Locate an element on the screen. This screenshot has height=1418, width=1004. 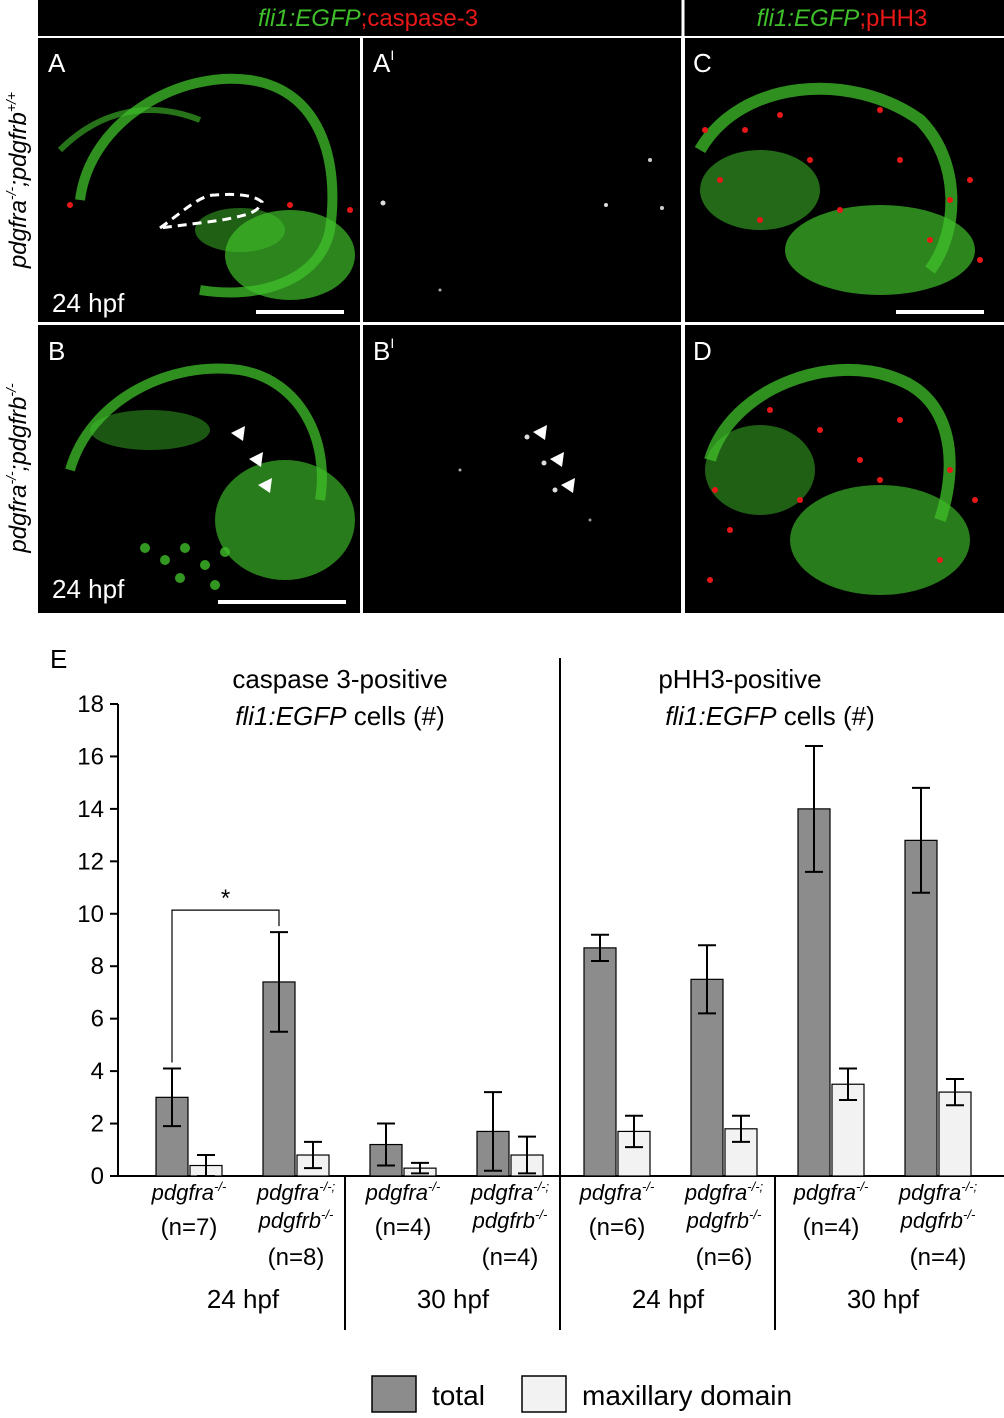
y-tick-label: 2 is located at coordinates (97, 1124).